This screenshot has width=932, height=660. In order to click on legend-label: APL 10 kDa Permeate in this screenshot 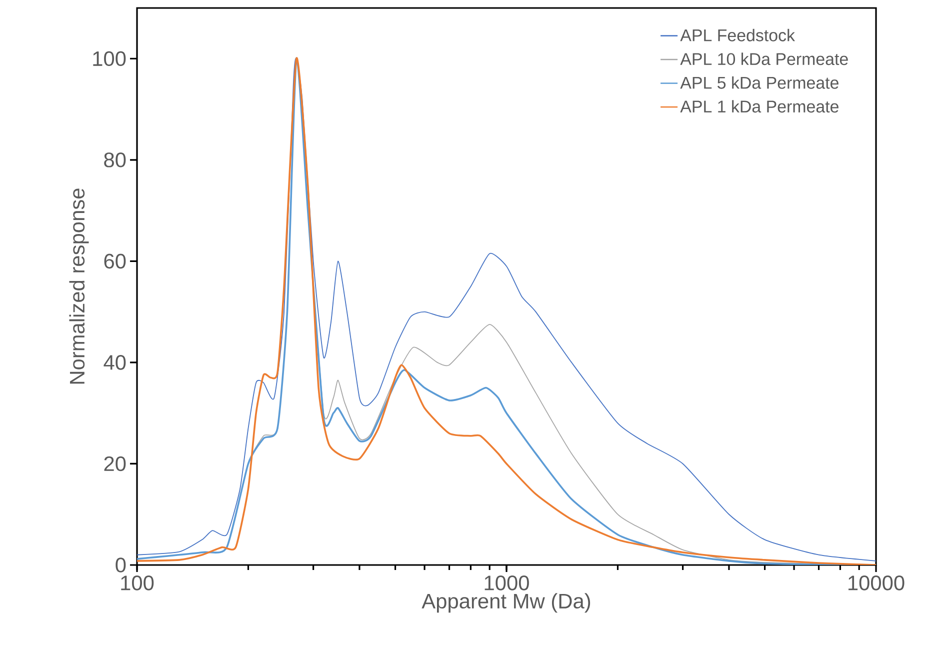, I will do `click(764, 59)`.